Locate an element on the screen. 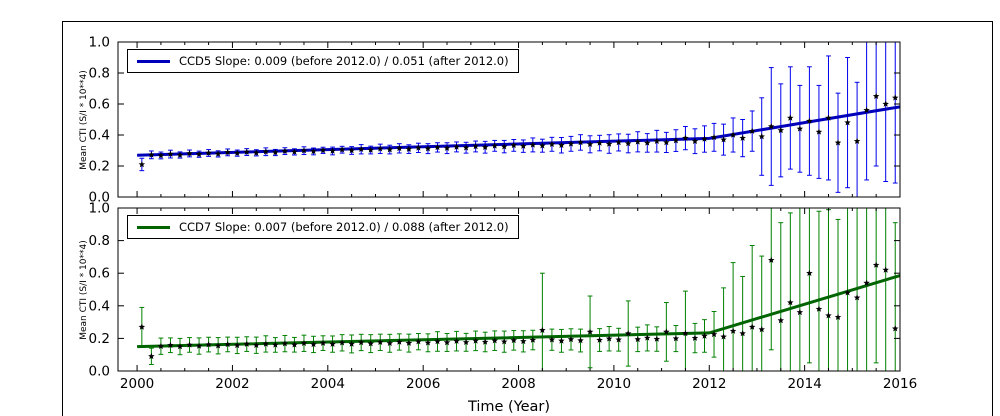 This screenshot has height=416, width=1000. legend-line-sample-ccd5 is located at coordinates (153, 61).